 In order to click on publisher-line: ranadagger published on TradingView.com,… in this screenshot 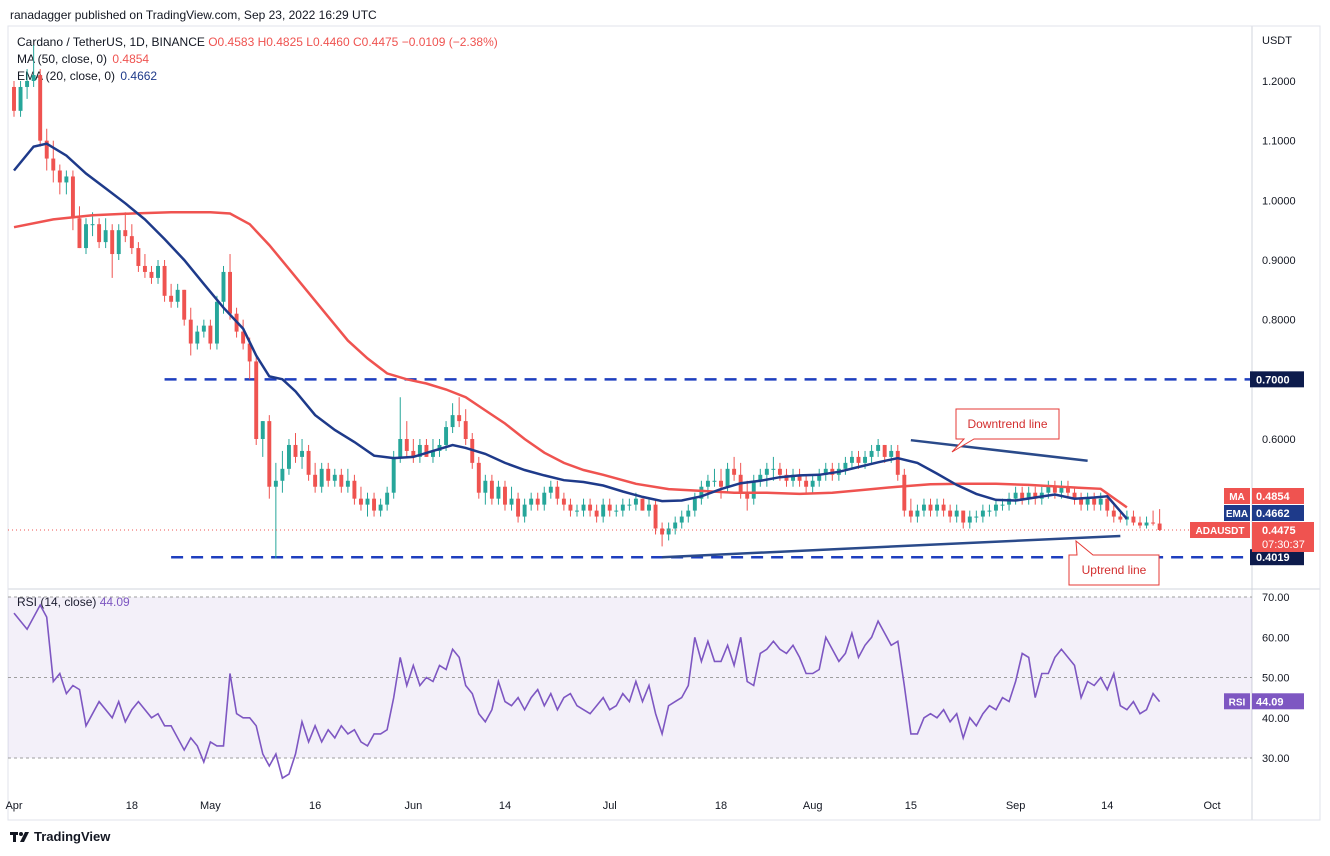, I will do `click(193, 15)`.